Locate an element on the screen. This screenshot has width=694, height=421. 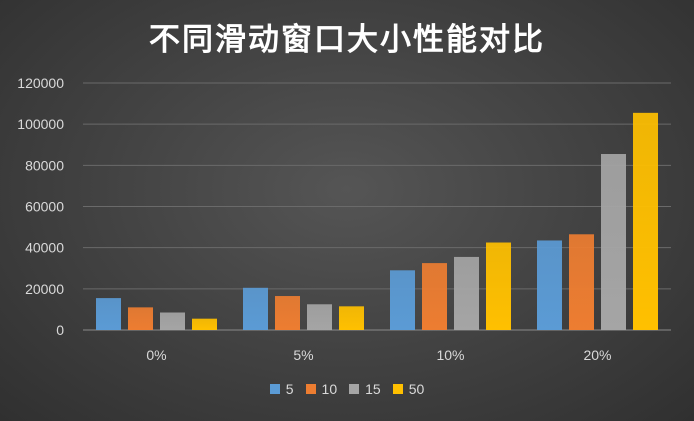
legend: 5 10 15 50 is located at coordinates (347, 389).